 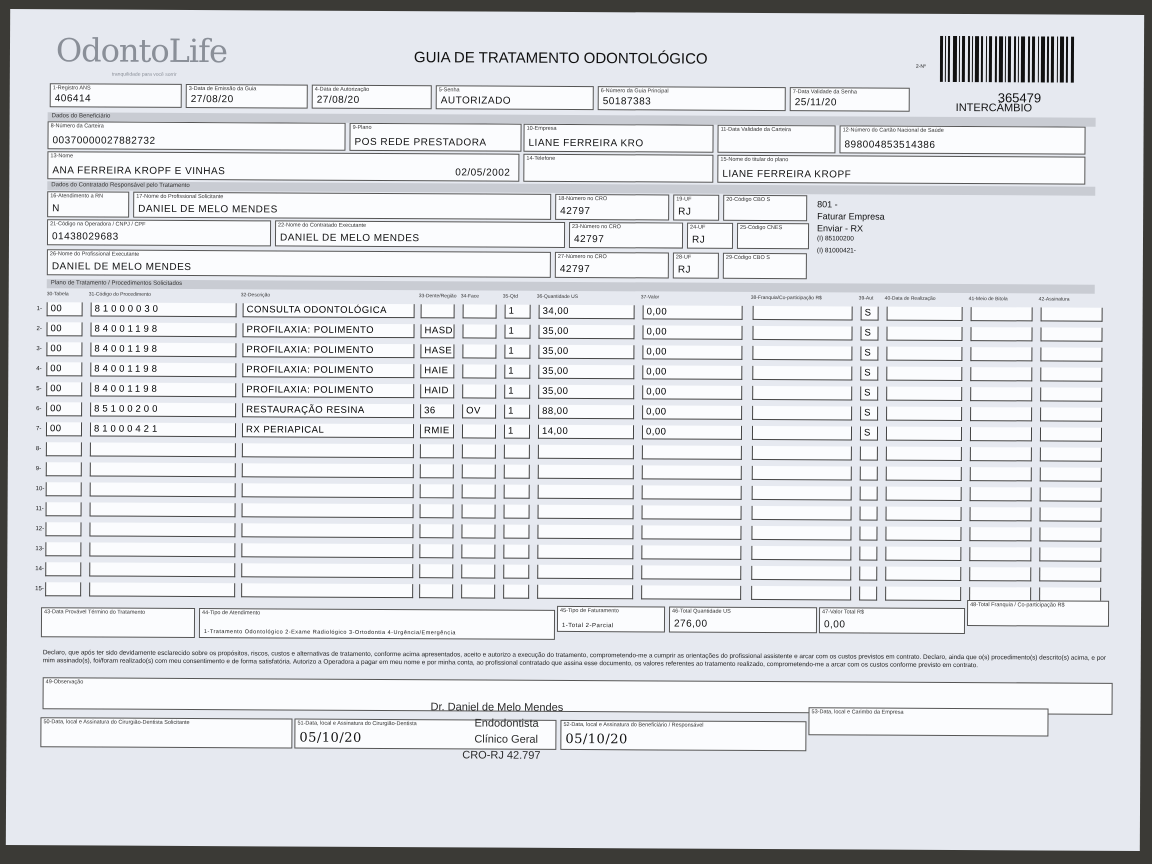 What do you see at coordinates (104, 141) in the screenshot?
I see `field-value: 00370000027882732` at bounding box center [104, 141].